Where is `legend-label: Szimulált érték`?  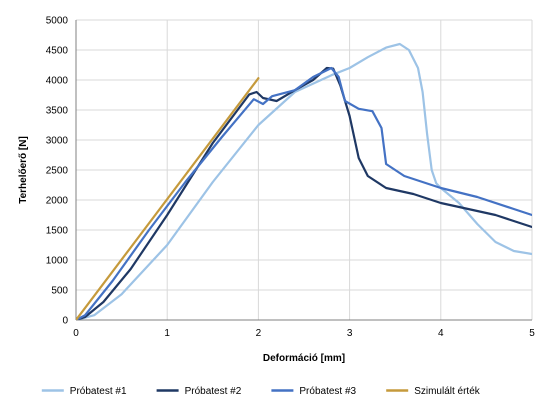
legend-label: Szimulált érték is located at coordinates (447, 391).